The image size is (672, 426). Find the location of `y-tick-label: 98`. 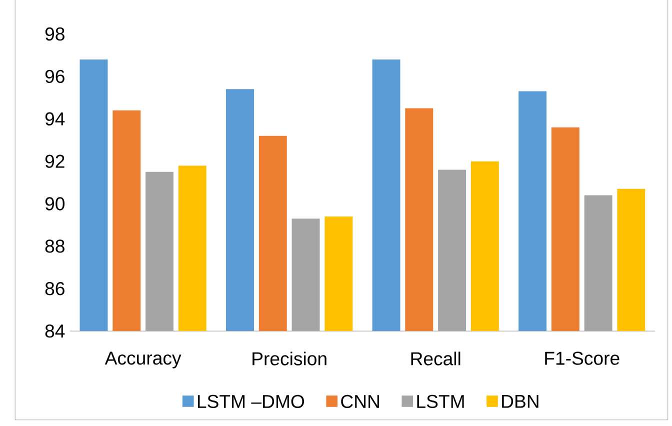

y-tick-label: 98 is located at coordinates (54, 34).